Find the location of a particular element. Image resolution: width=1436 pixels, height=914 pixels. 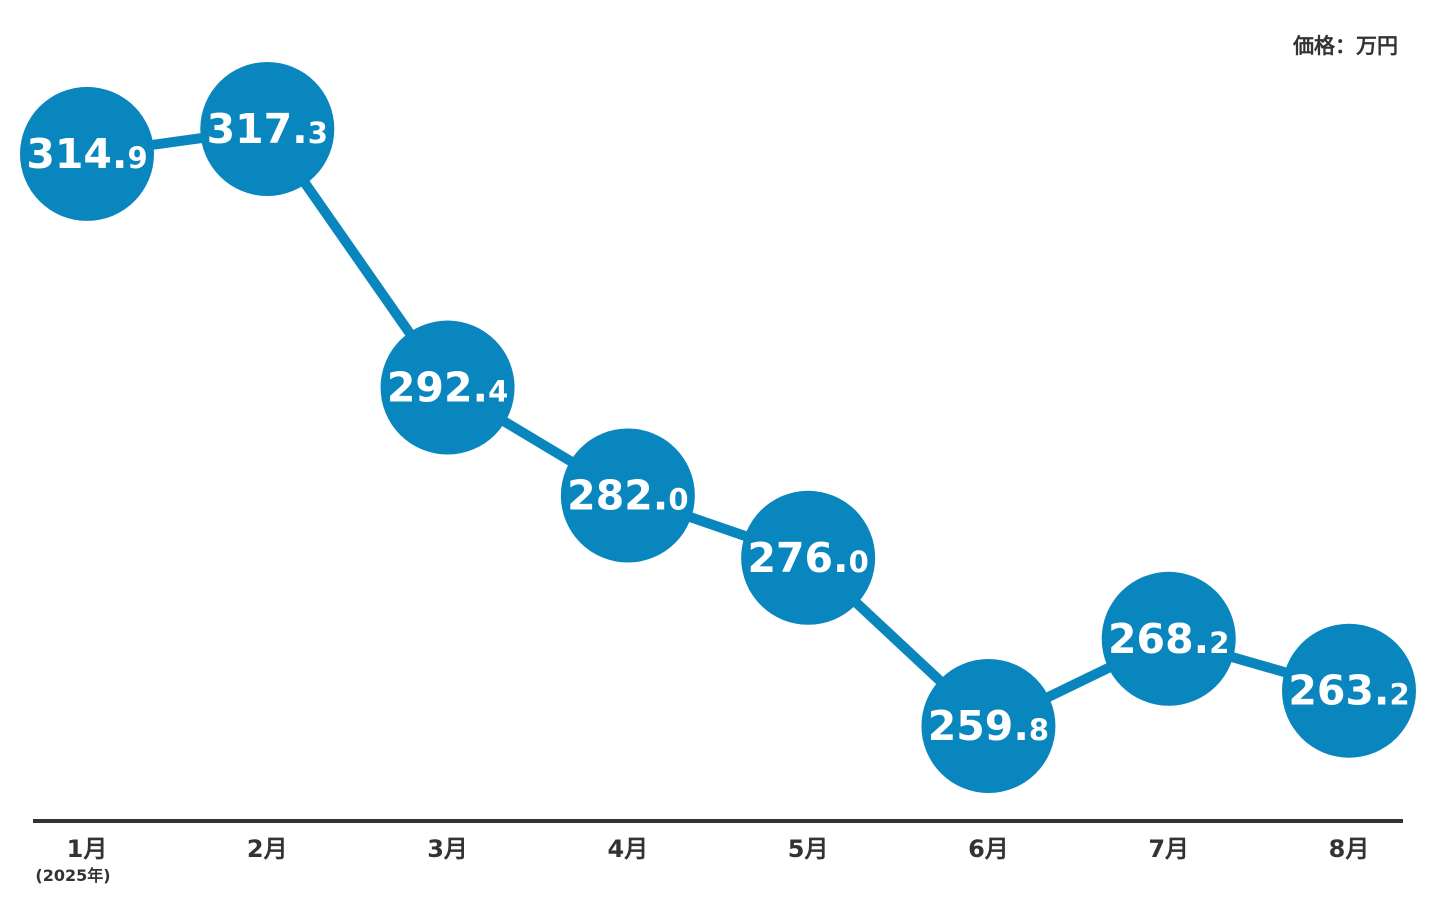

x-tick-label: 3月 is located at coordinates (447, 849).